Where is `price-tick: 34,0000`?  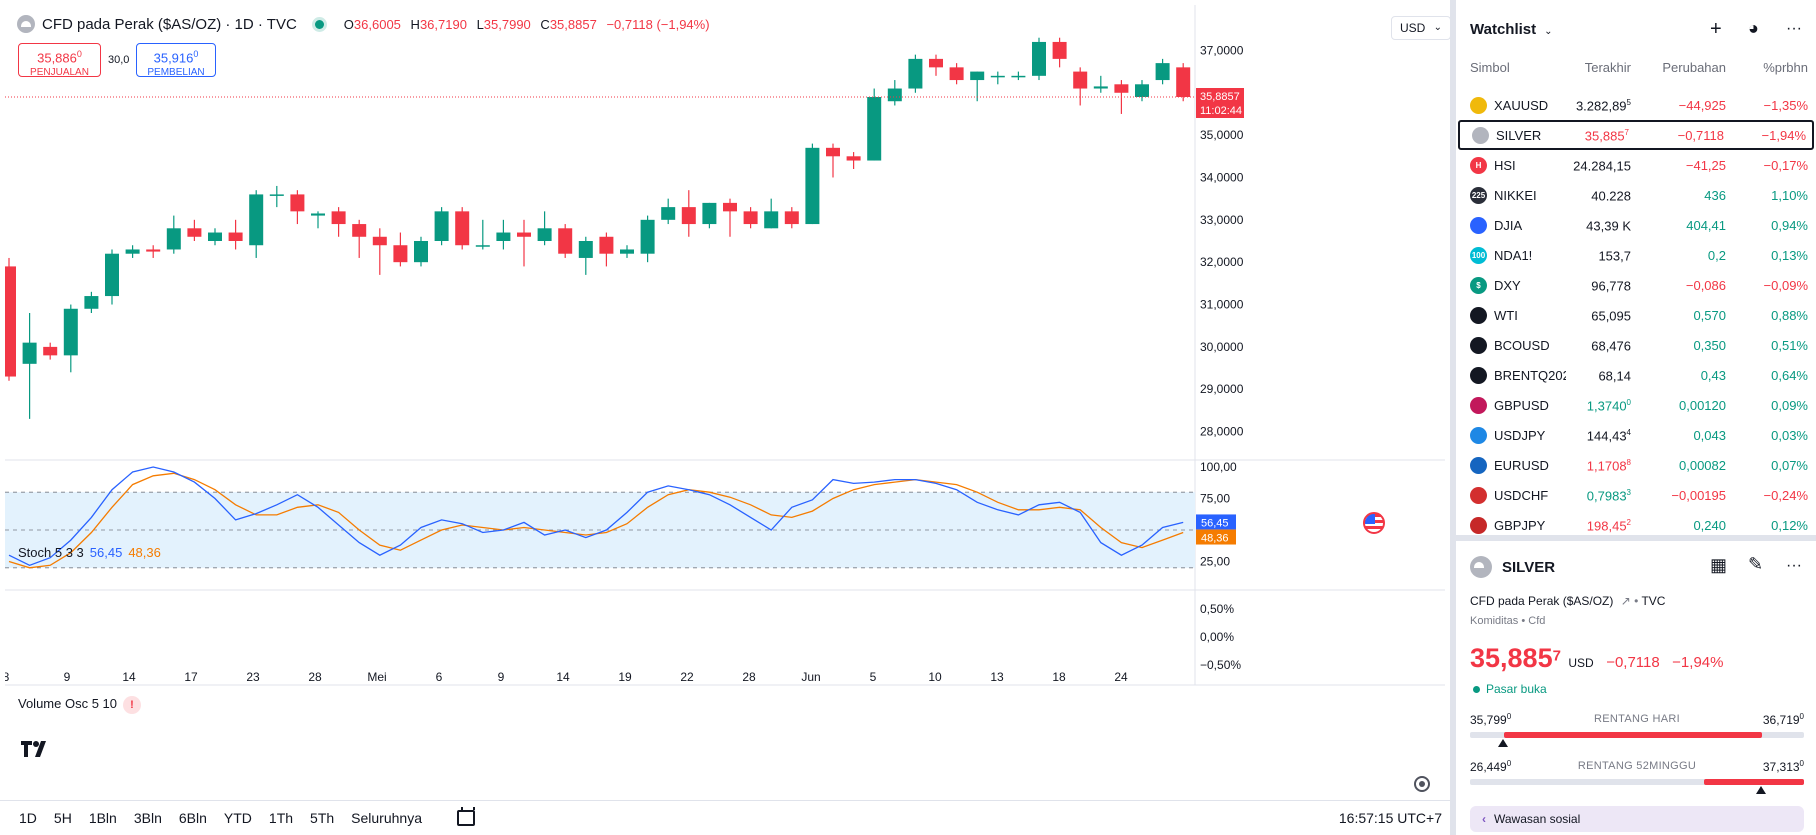
price-tick: 34,0000 is located at coordinates (1222, 177).